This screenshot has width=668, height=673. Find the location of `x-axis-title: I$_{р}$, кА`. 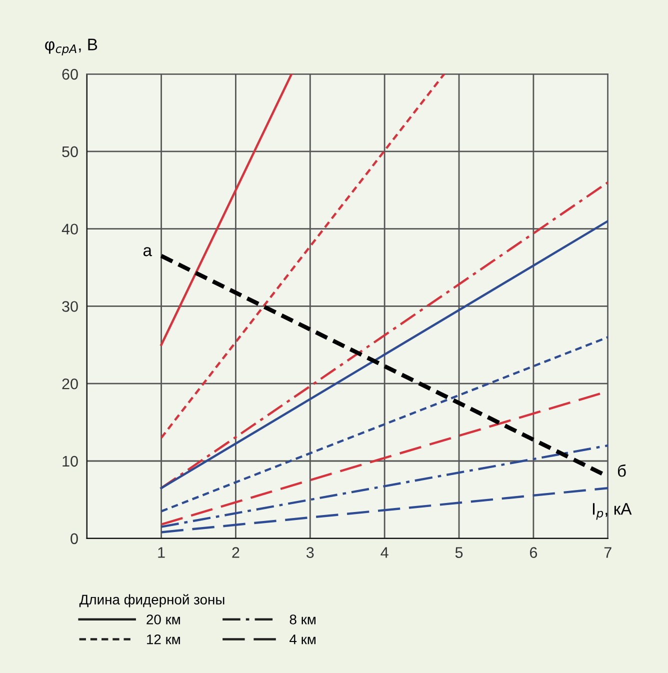

x-axis-title: I$_{р}$, кА is located at coordinates (612, 511).